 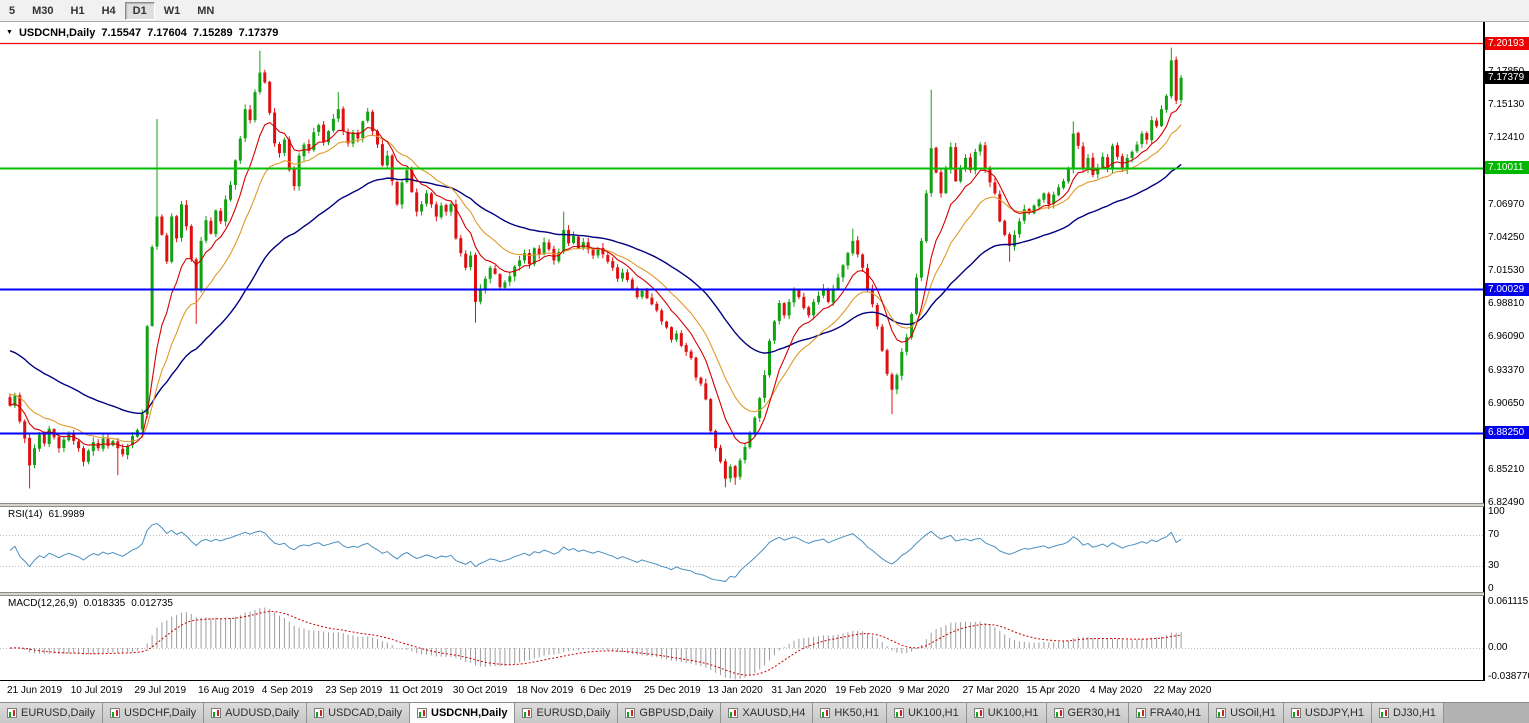 I want to click on price-axis-label: 6.93370, so click(x=1506, y=370).